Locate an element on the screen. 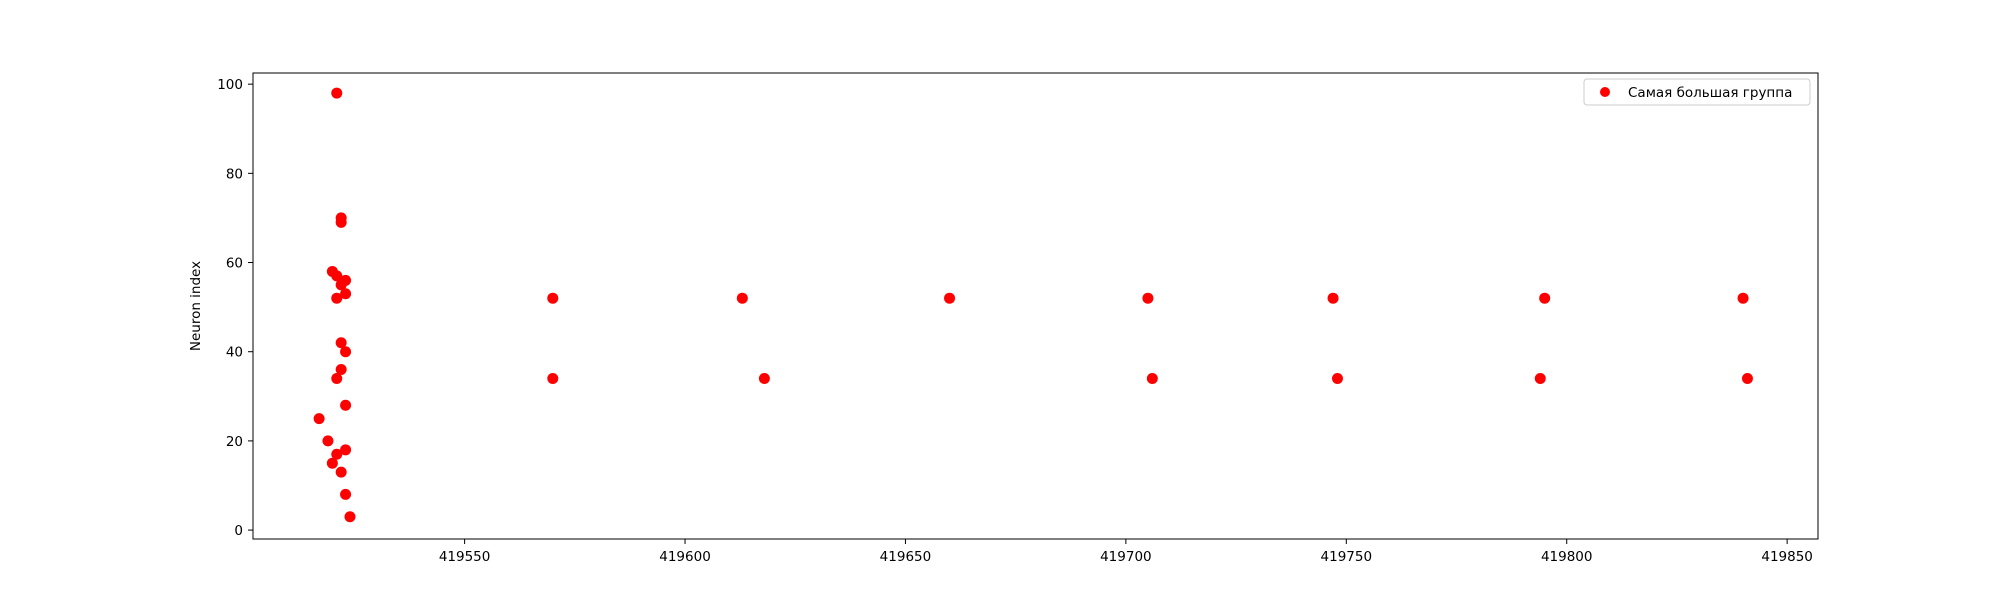  legend-marker is located at coordinates (1605, 92).